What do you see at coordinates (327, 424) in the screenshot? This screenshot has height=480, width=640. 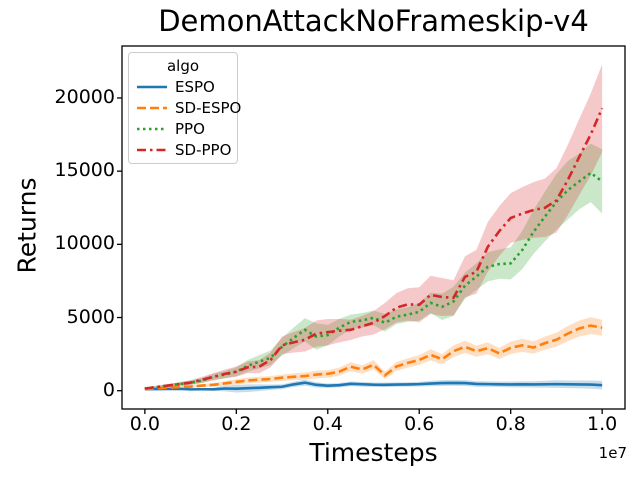 I see `x-tick-label: 0.4` at bounding box center [327, 424].